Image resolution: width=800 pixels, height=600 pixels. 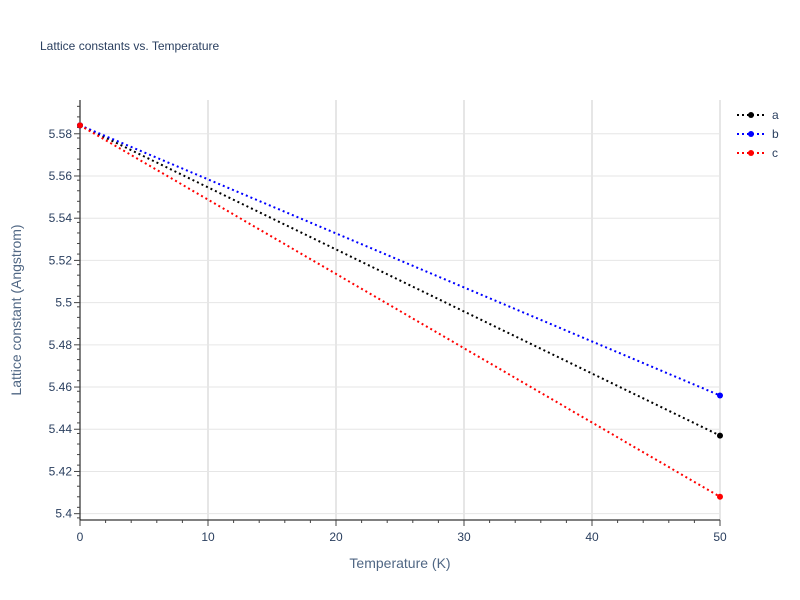 I want to click on y-tick-label: 5.56, so click(x=61, y=176).